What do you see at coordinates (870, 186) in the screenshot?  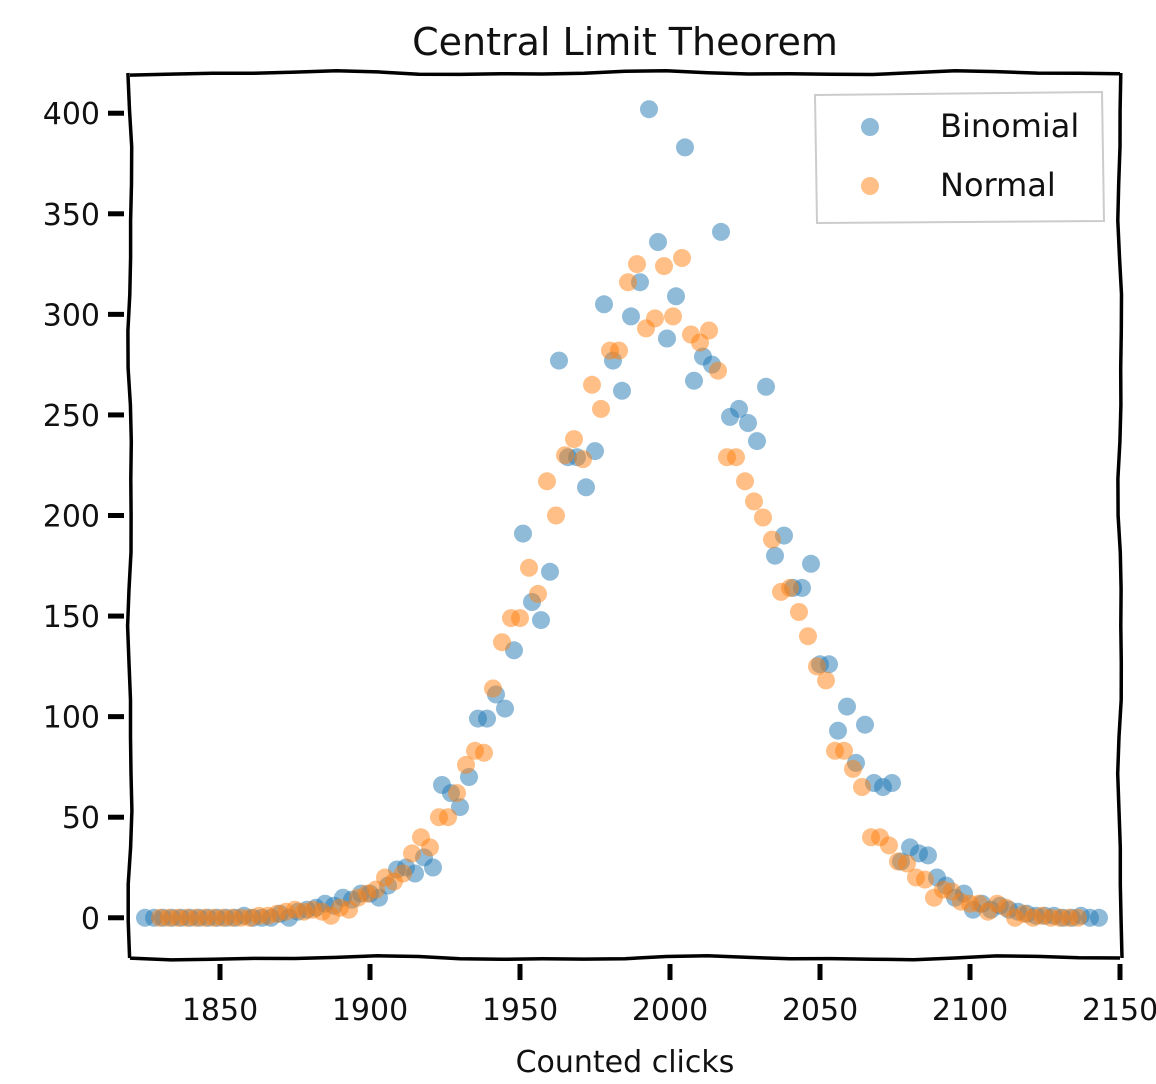 I see `legend-marker-normal` at bounding box center [870, 186].